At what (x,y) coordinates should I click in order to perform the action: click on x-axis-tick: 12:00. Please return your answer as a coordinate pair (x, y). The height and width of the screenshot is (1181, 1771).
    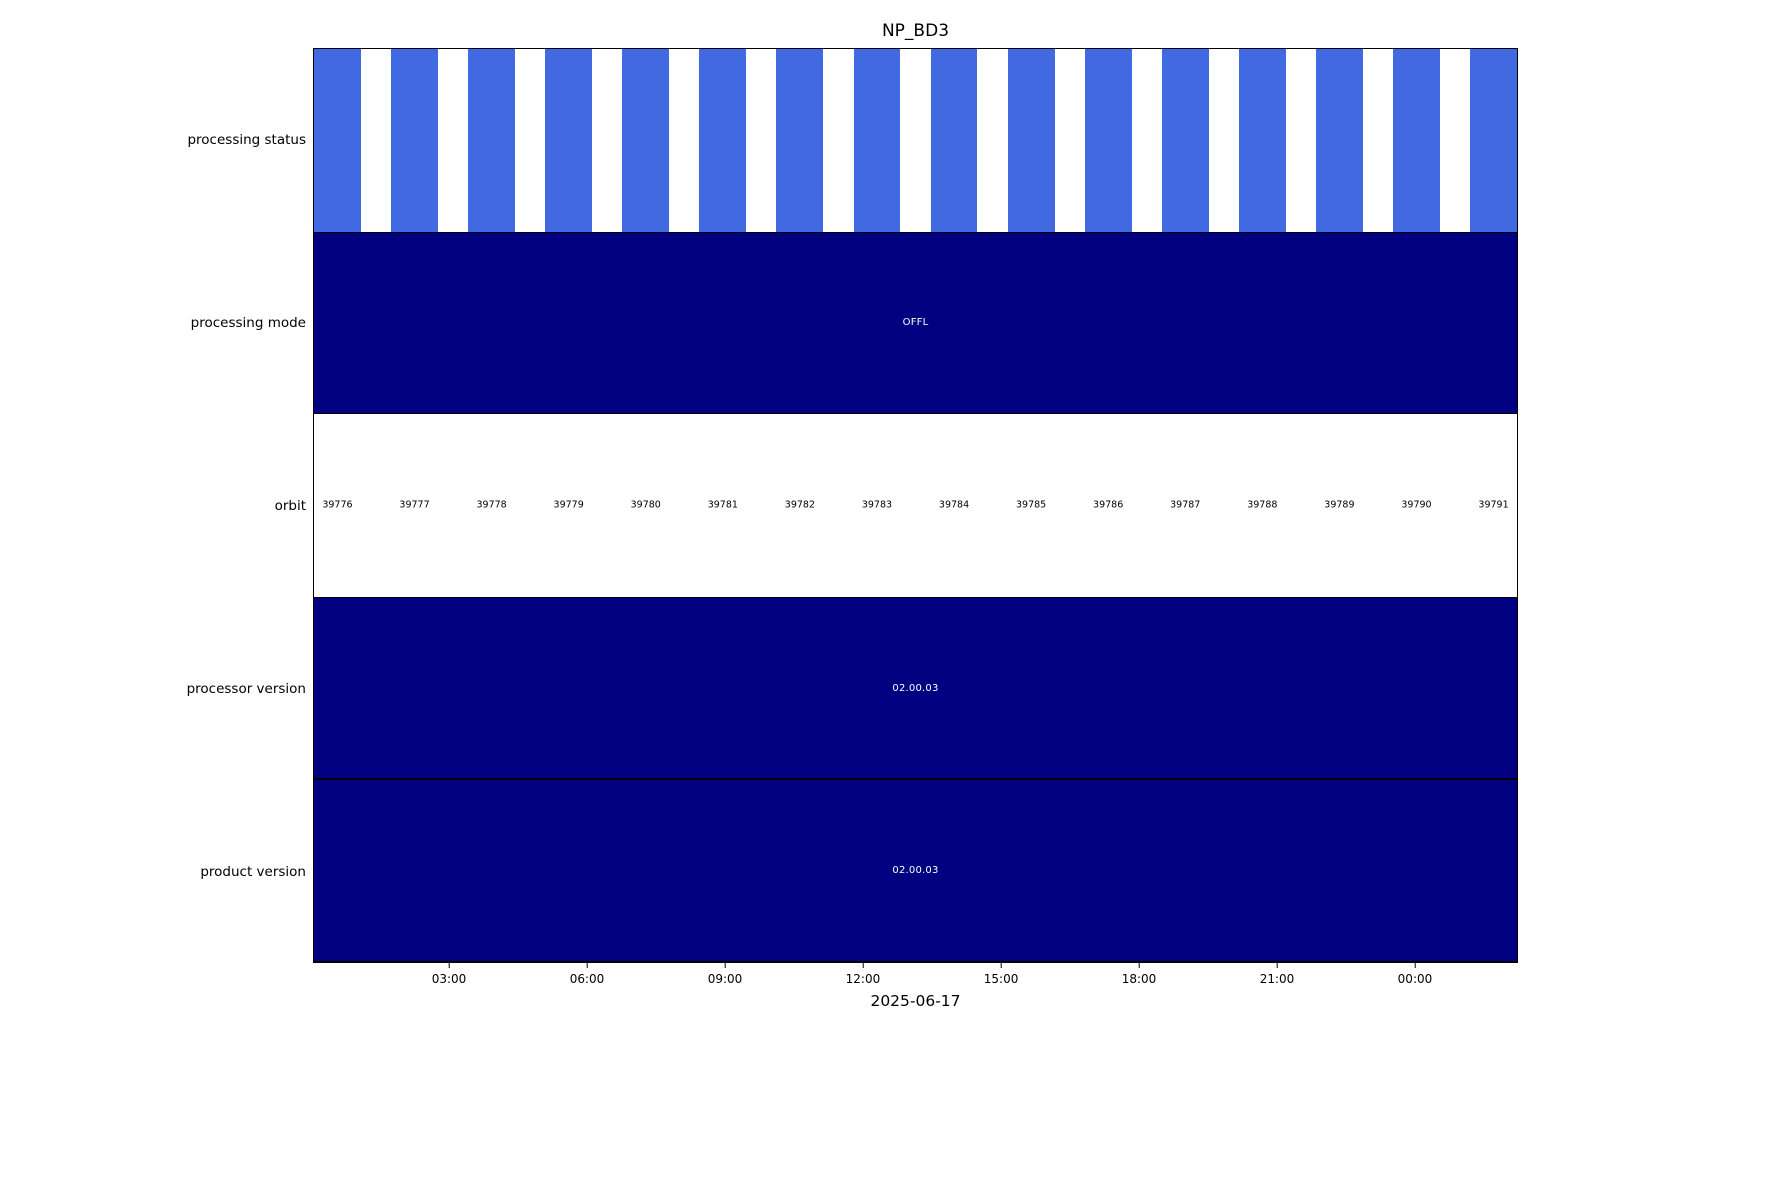
    Looking at the image, I should click on (863, 974).